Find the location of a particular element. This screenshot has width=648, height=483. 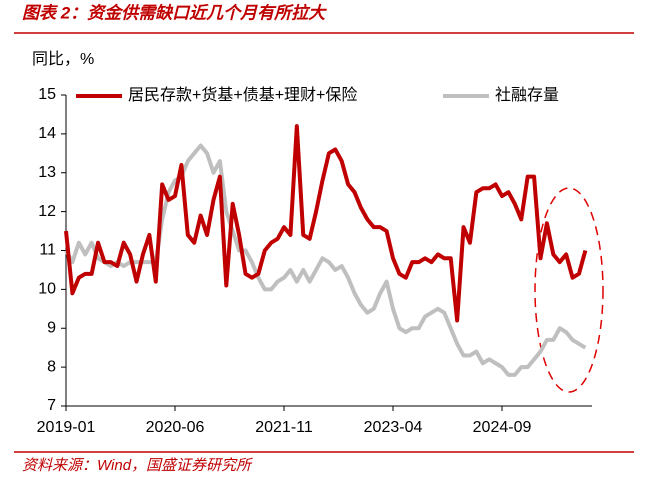

legend-label: 社融存量 is located at coordinates (527, 95).